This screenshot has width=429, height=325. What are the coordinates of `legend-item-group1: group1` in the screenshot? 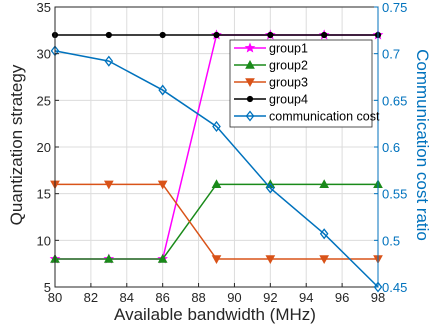 It's located at (271, 49).